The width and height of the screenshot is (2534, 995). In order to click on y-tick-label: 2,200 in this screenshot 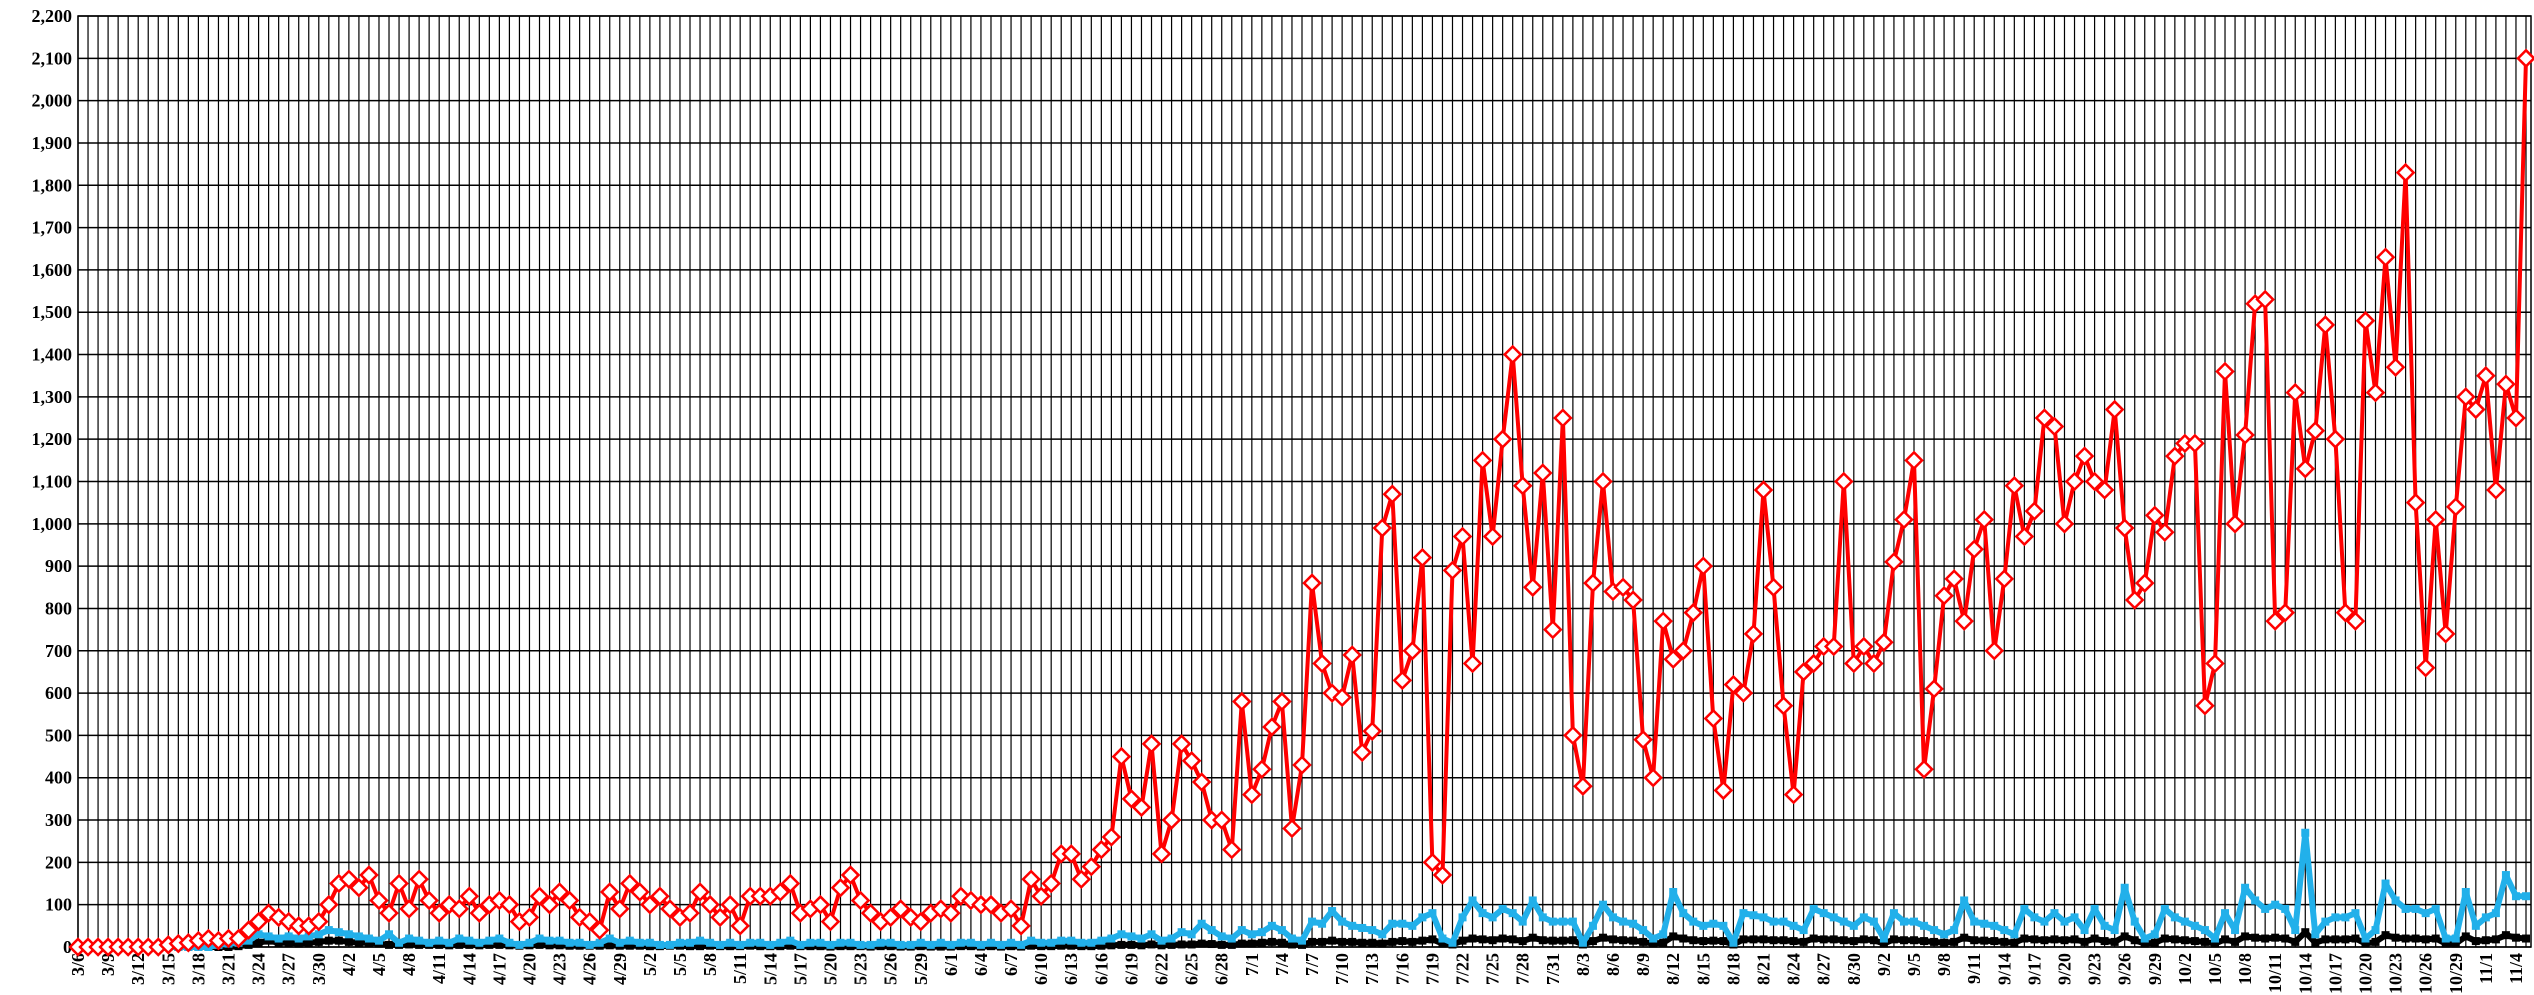, I will do `click(52, 16)`.